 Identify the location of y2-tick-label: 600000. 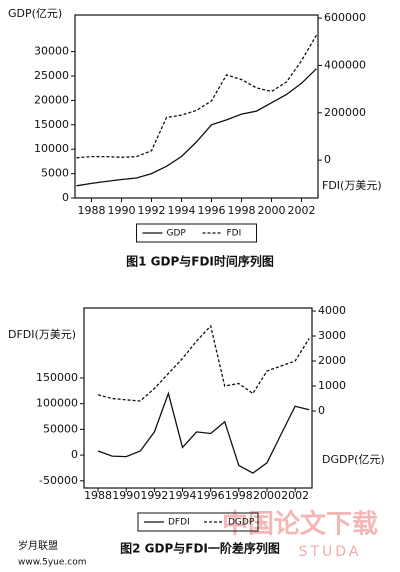
(345, 17).